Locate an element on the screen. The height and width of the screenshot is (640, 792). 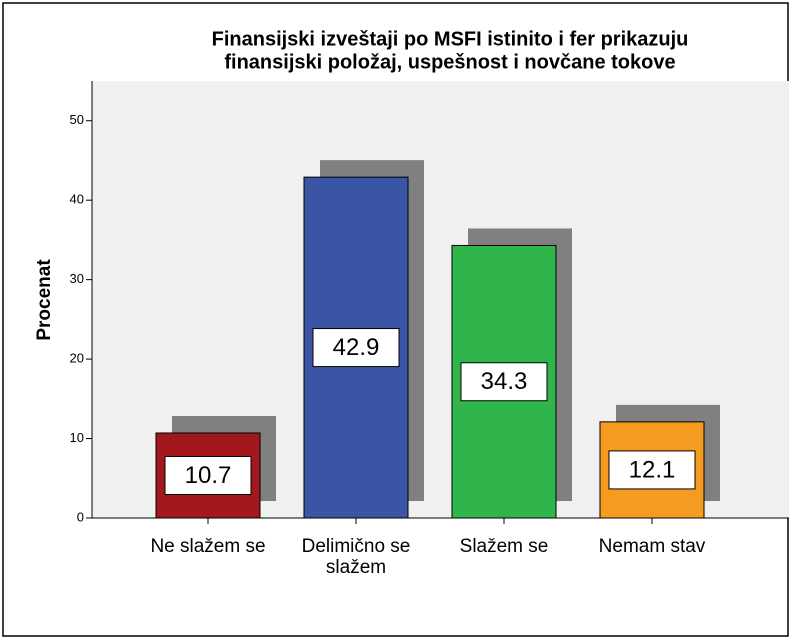
y-tick-label: 20 is located at coordinates (77, 358).